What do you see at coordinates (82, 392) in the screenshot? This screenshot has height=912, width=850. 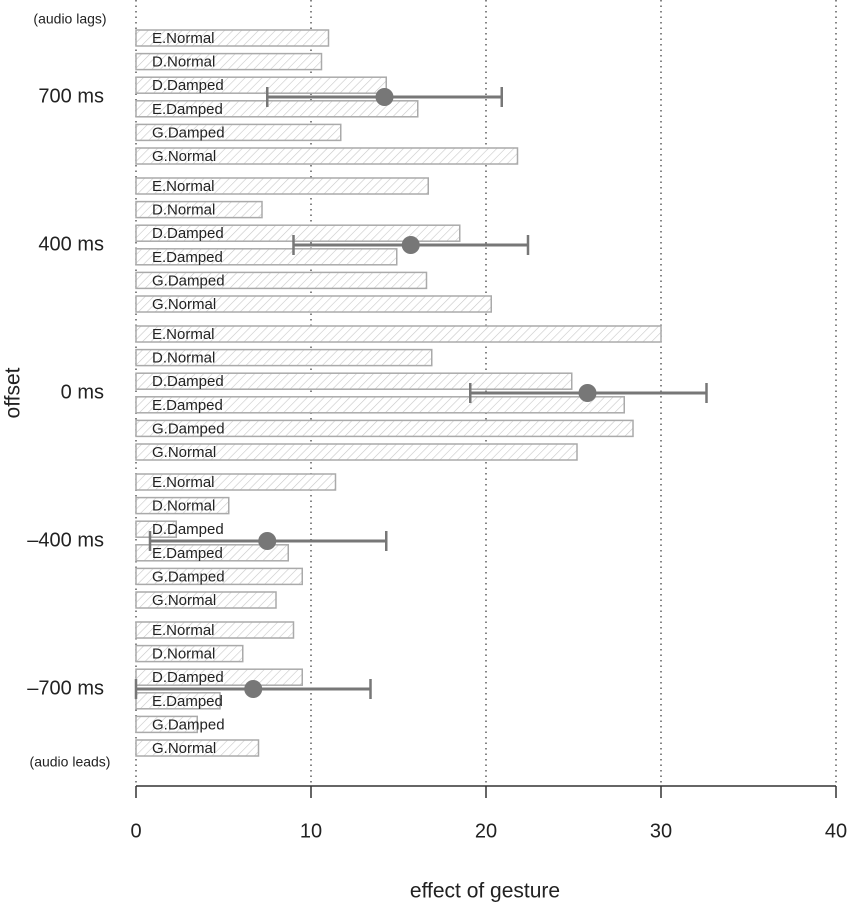 I see `y-tick-label: 0 ms` at bounding box center [82, 392].